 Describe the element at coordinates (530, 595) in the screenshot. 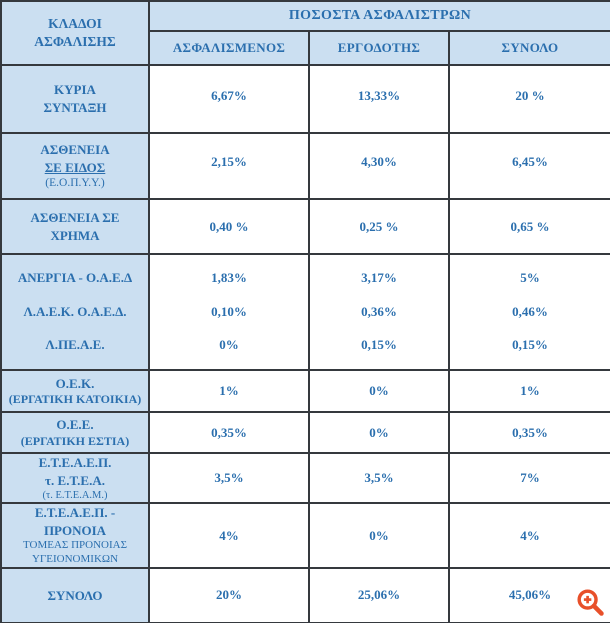

I see `cell-total: 45,06%` at that location.